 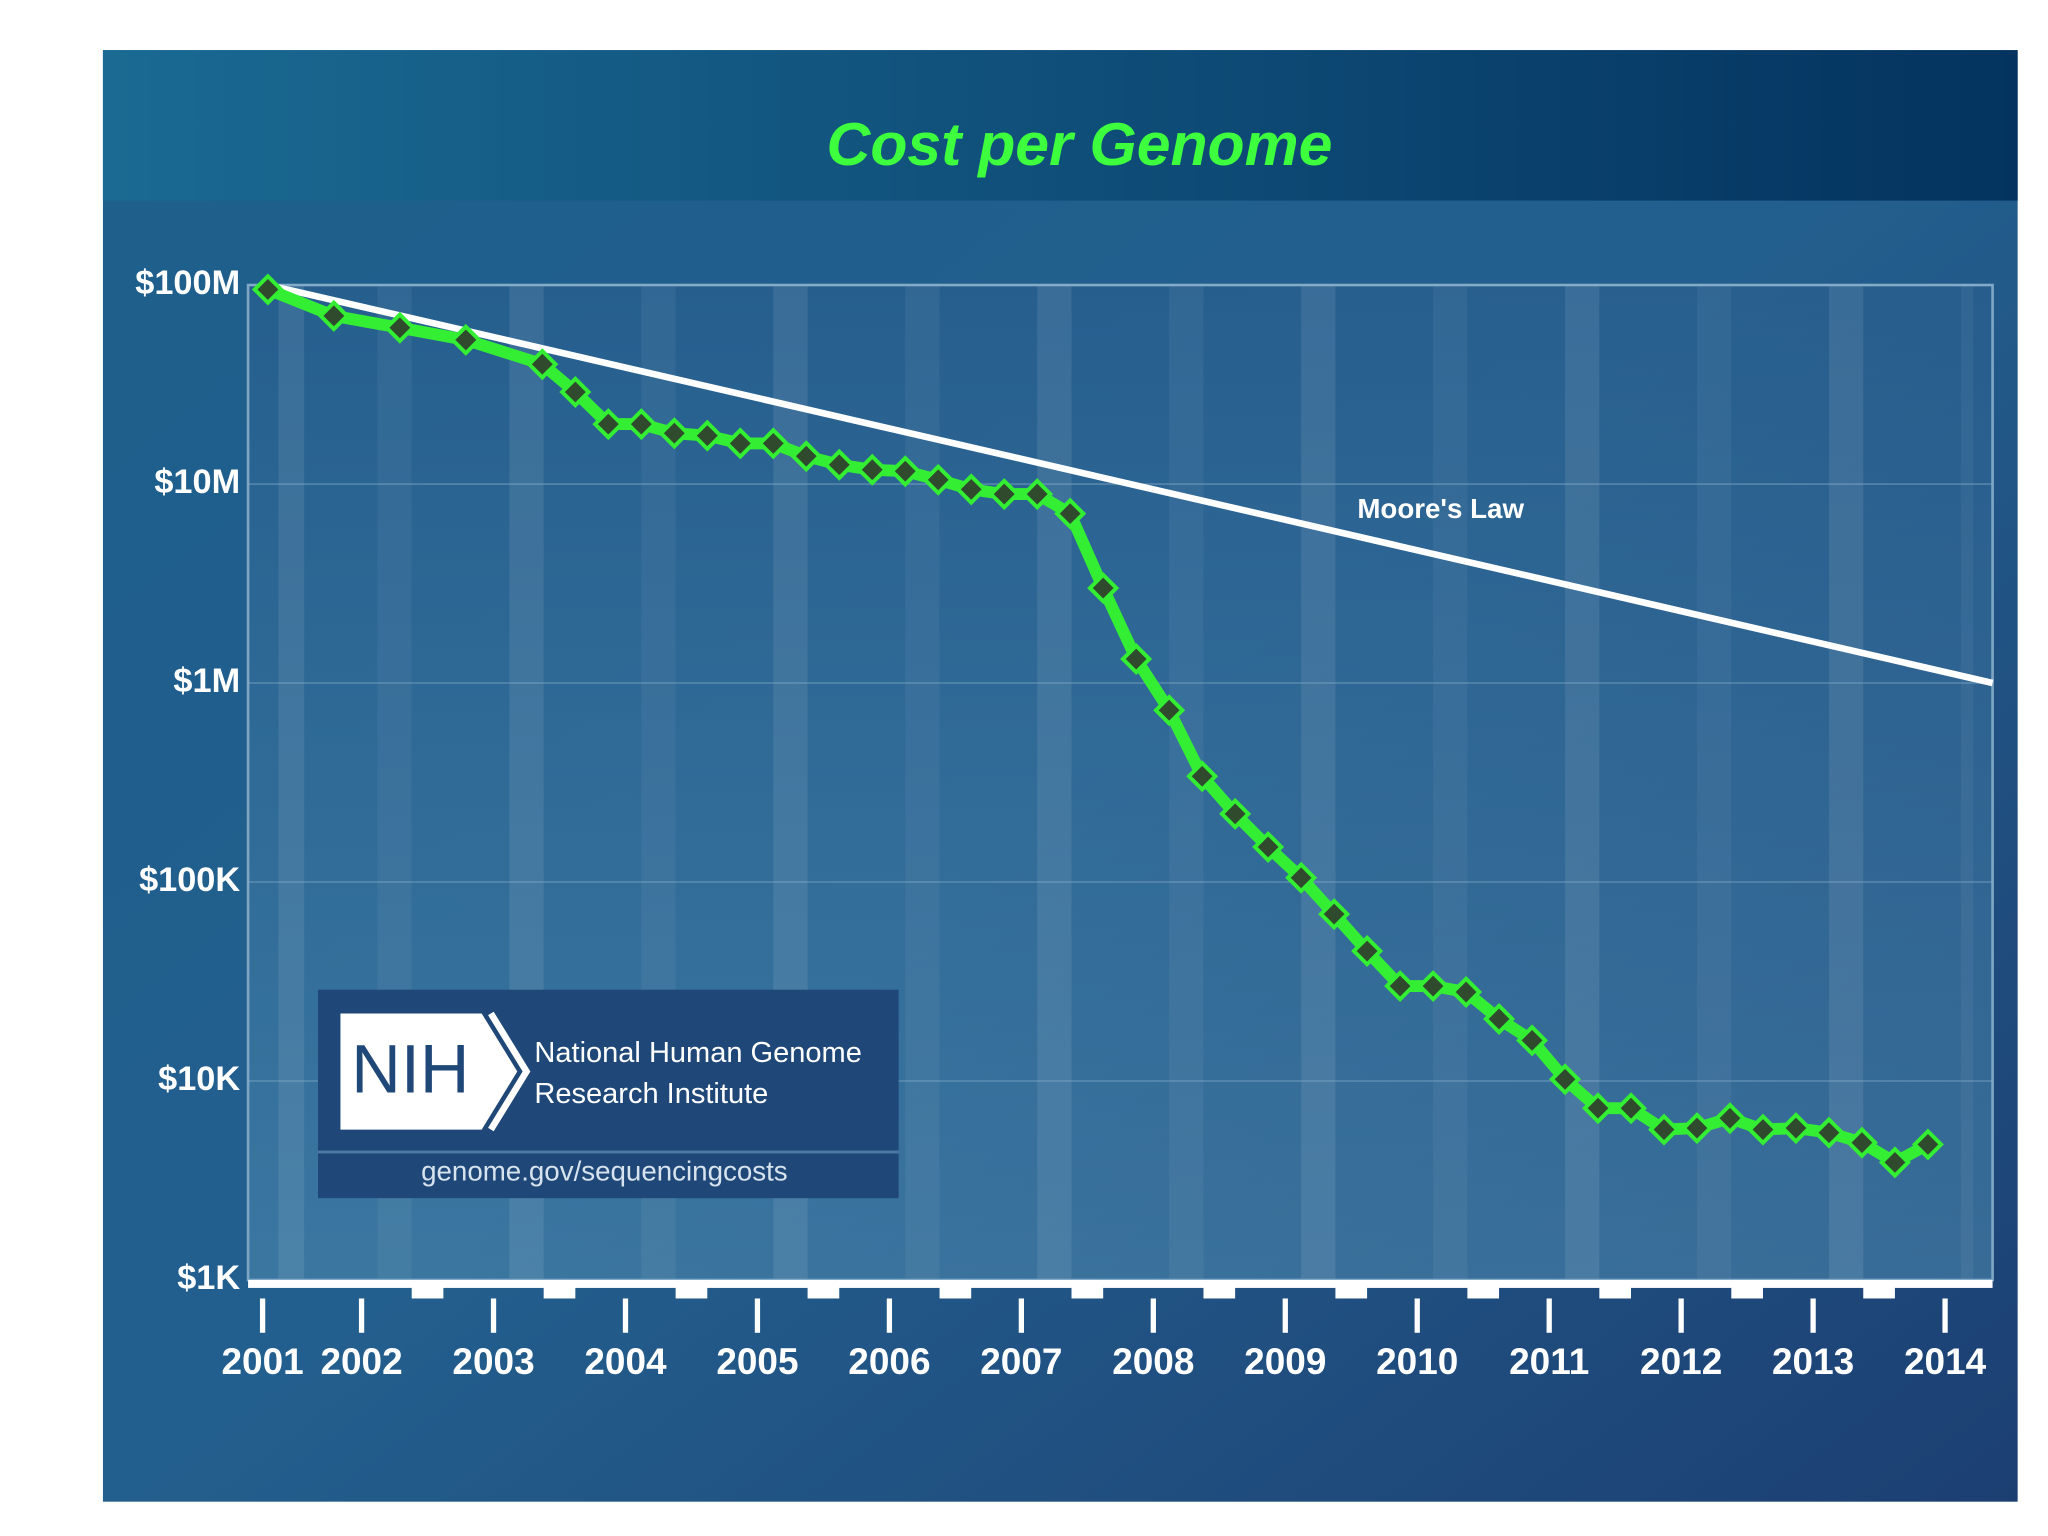 What do you see at coordinates (187, 283) in the screenshot?
I see `y-tick-label: $100M` at bounding box center [187, 283].